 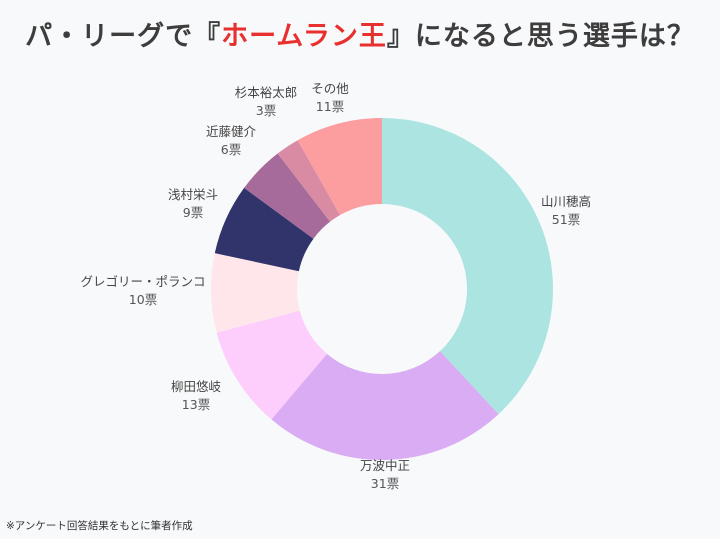 What do you see at coordinates (231, 131) in the screenshot?
I see `slice-label: 近藤健介` at bounding box center [231, 131].